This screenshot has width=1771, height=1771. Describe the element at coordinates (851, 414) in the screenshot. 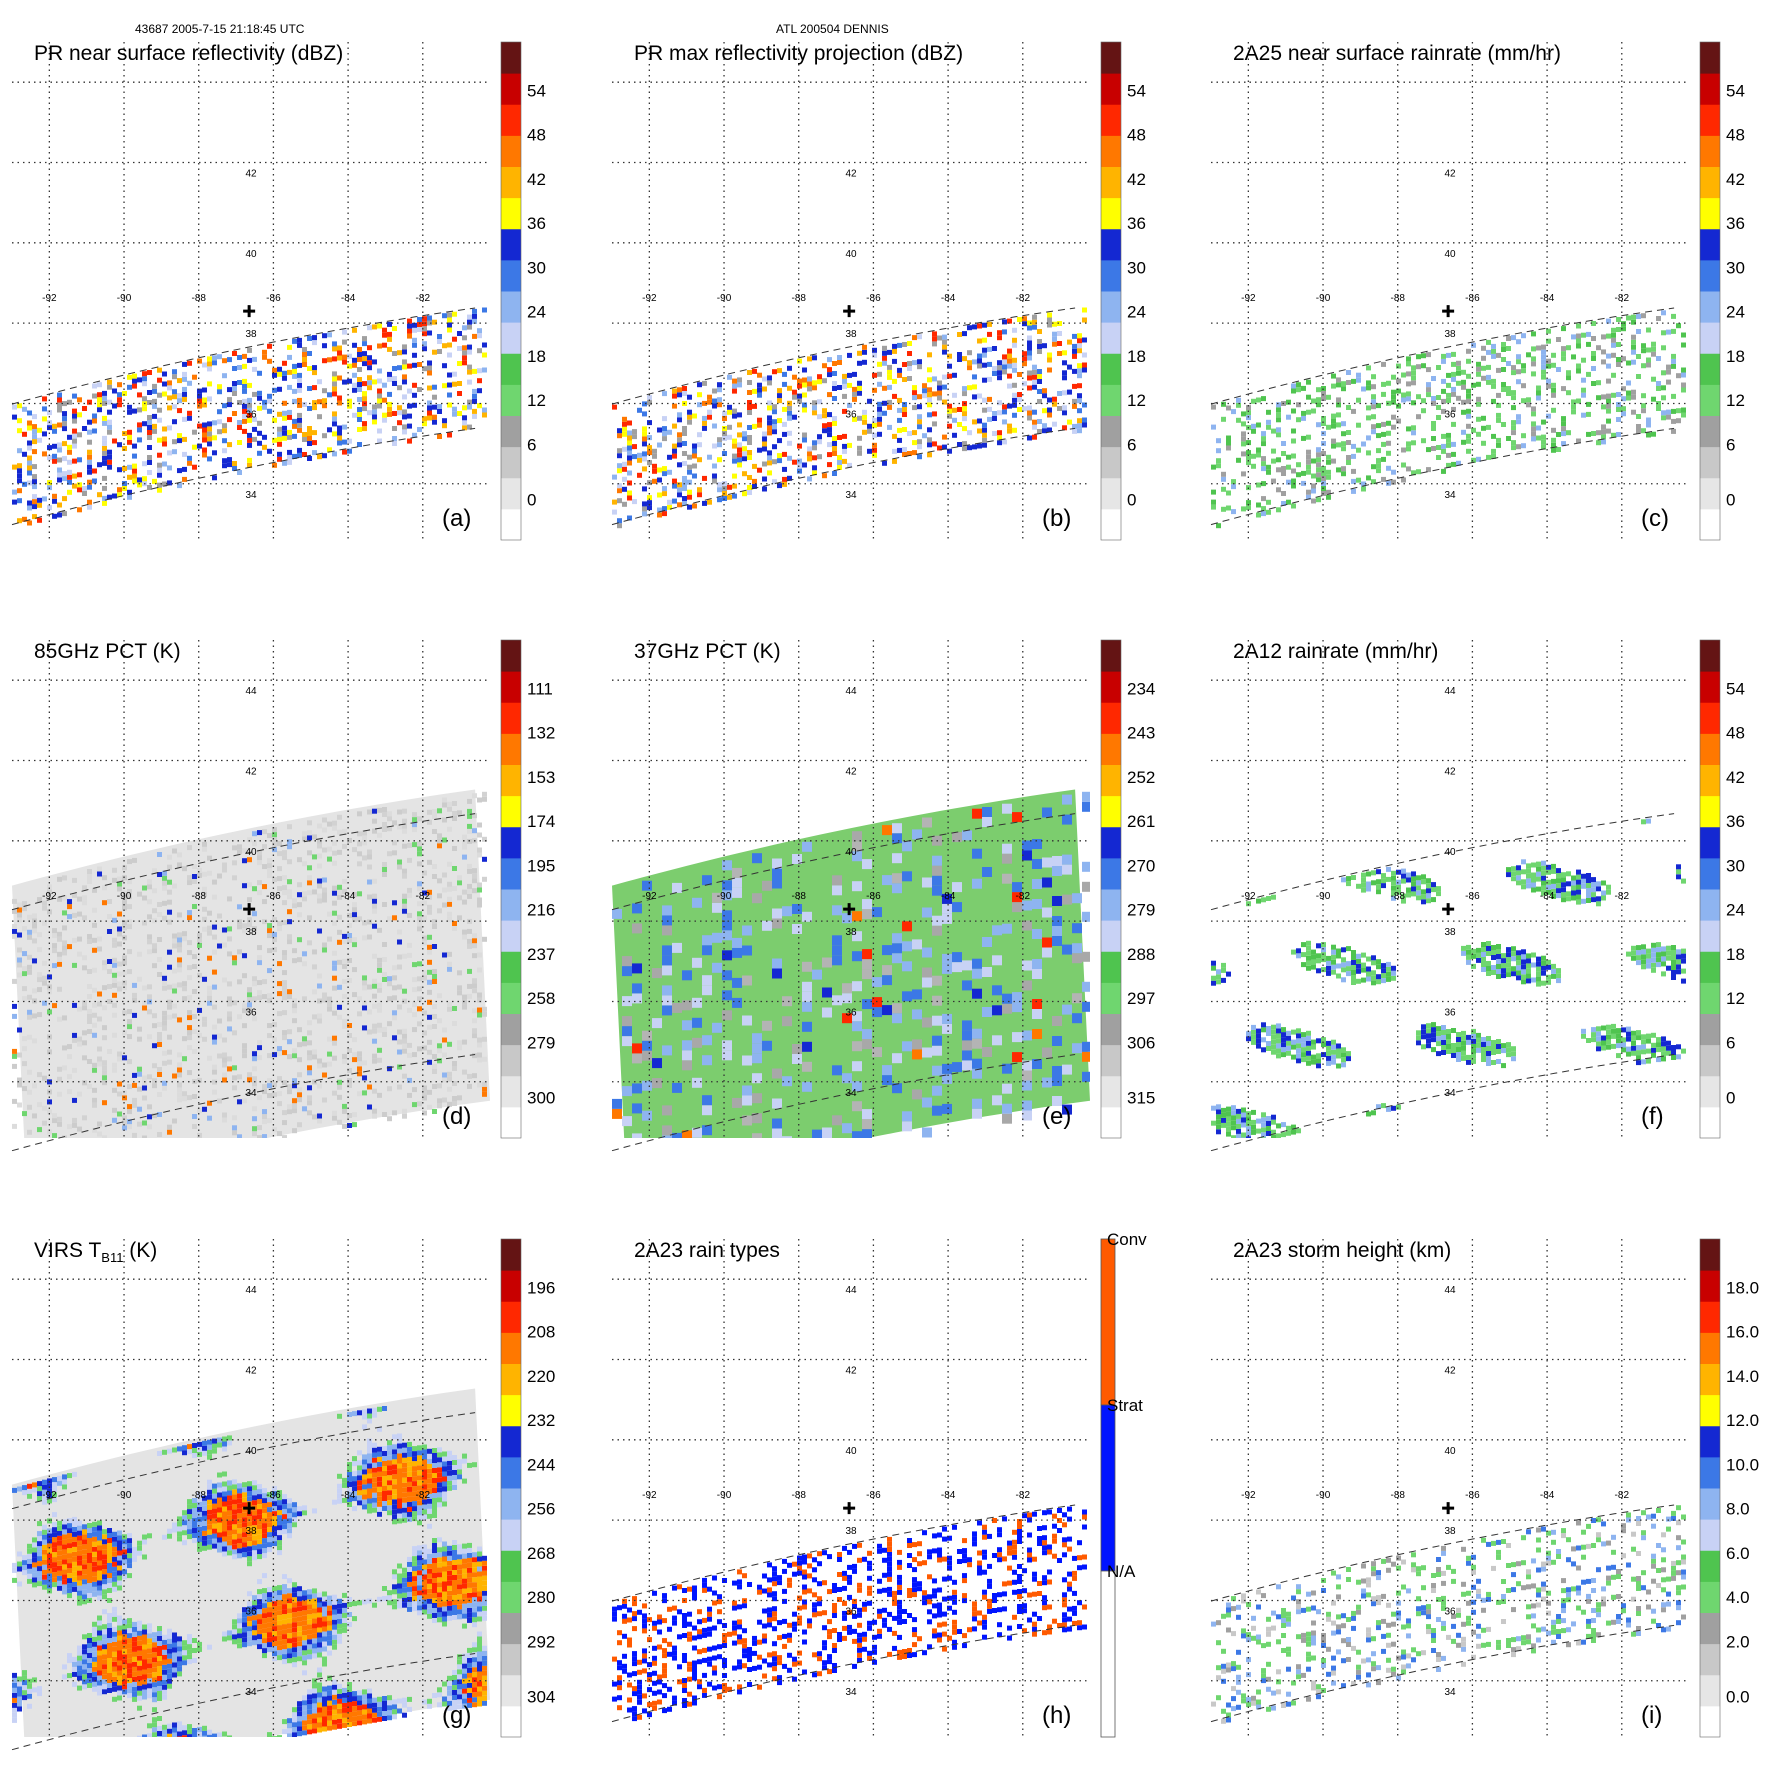

I see `lat-label: 36` at that location.